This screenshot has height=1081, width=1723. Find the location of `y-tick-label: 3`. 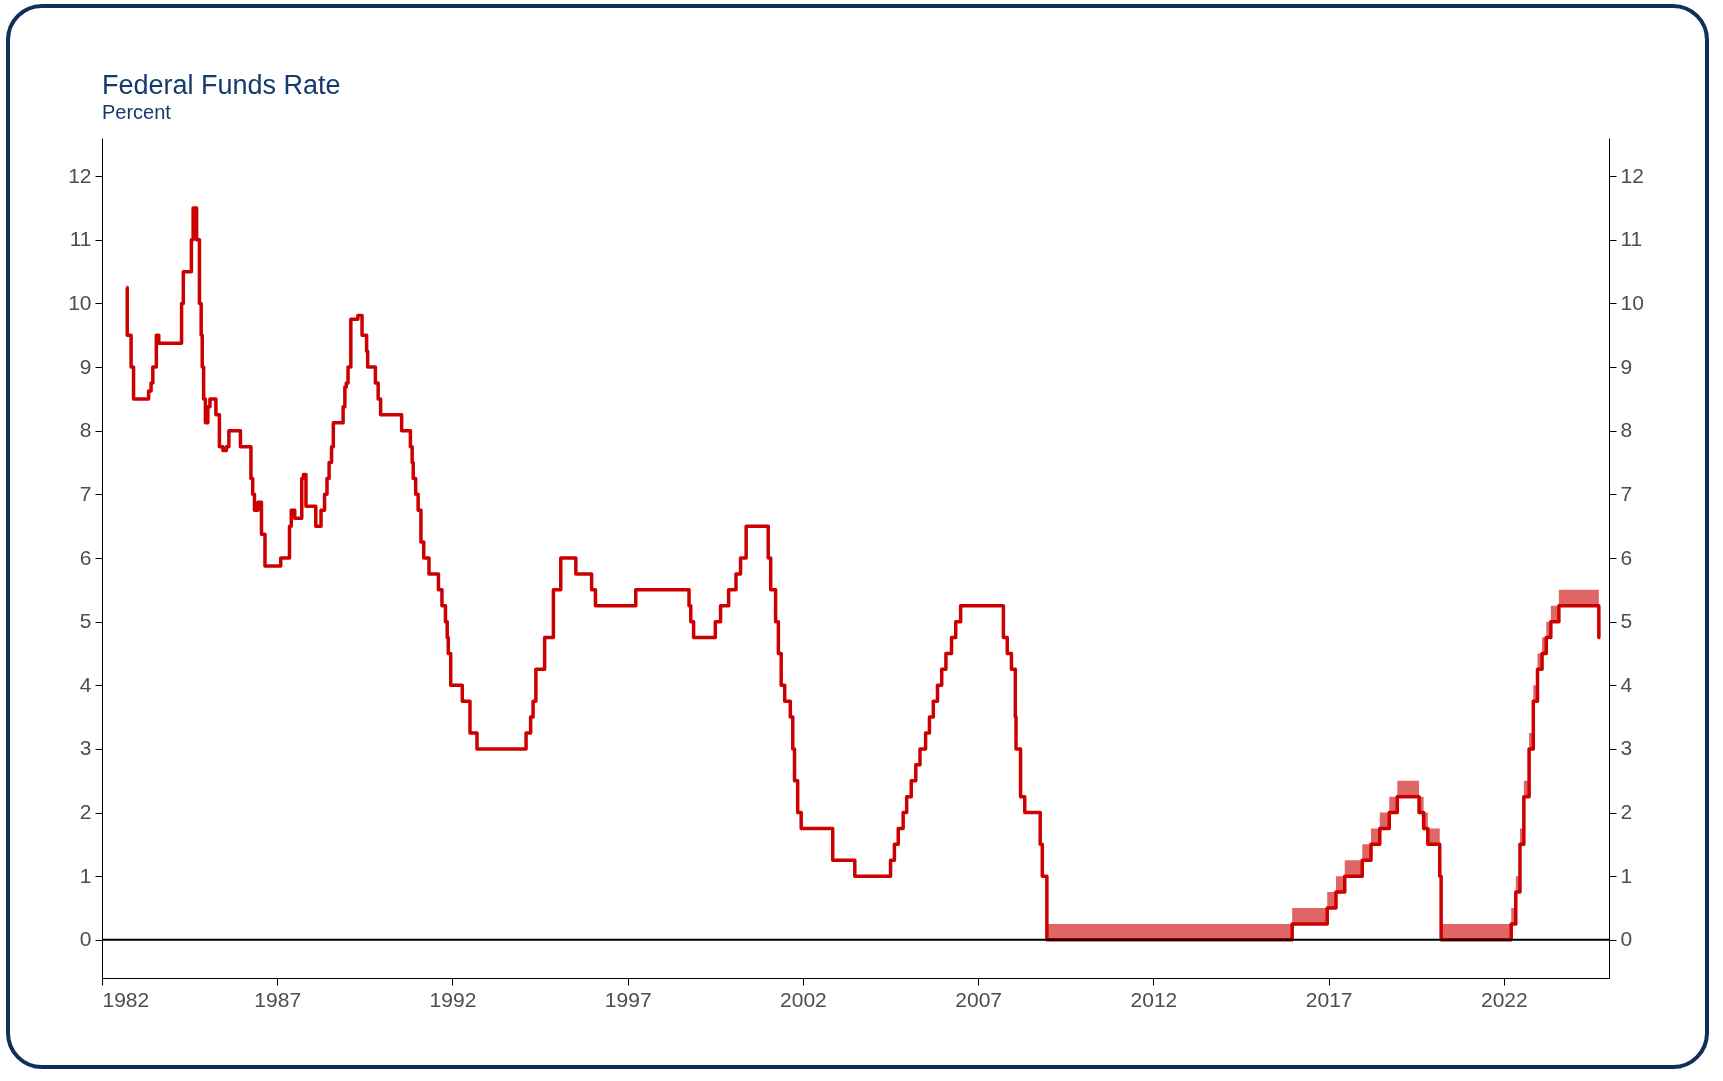

y-tick-label: 3 is located at coordinates (85, 748).